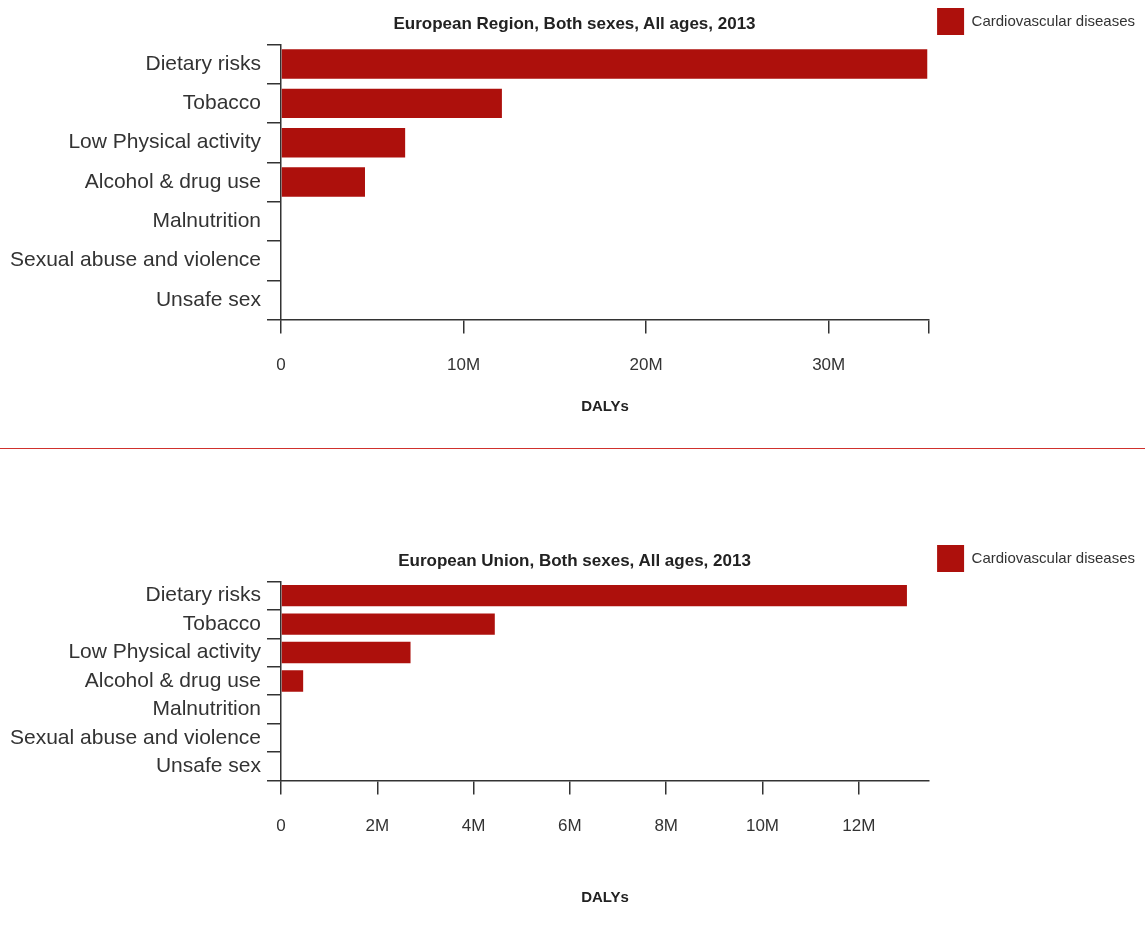  What do you see at coordinates (859, 826) in the screenshot?
I see `x-tick-label: 12M` at bounding box center [859, 826].